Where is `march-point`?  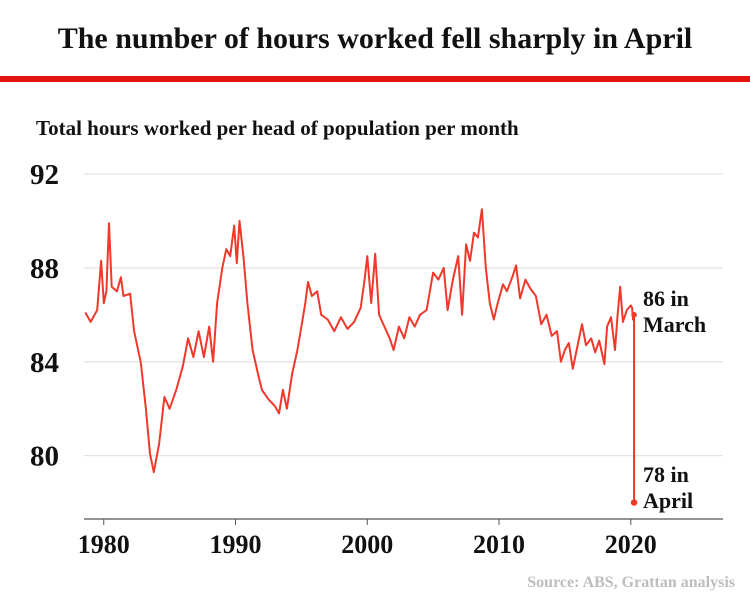 march-point is located at coordinates (634, 315).